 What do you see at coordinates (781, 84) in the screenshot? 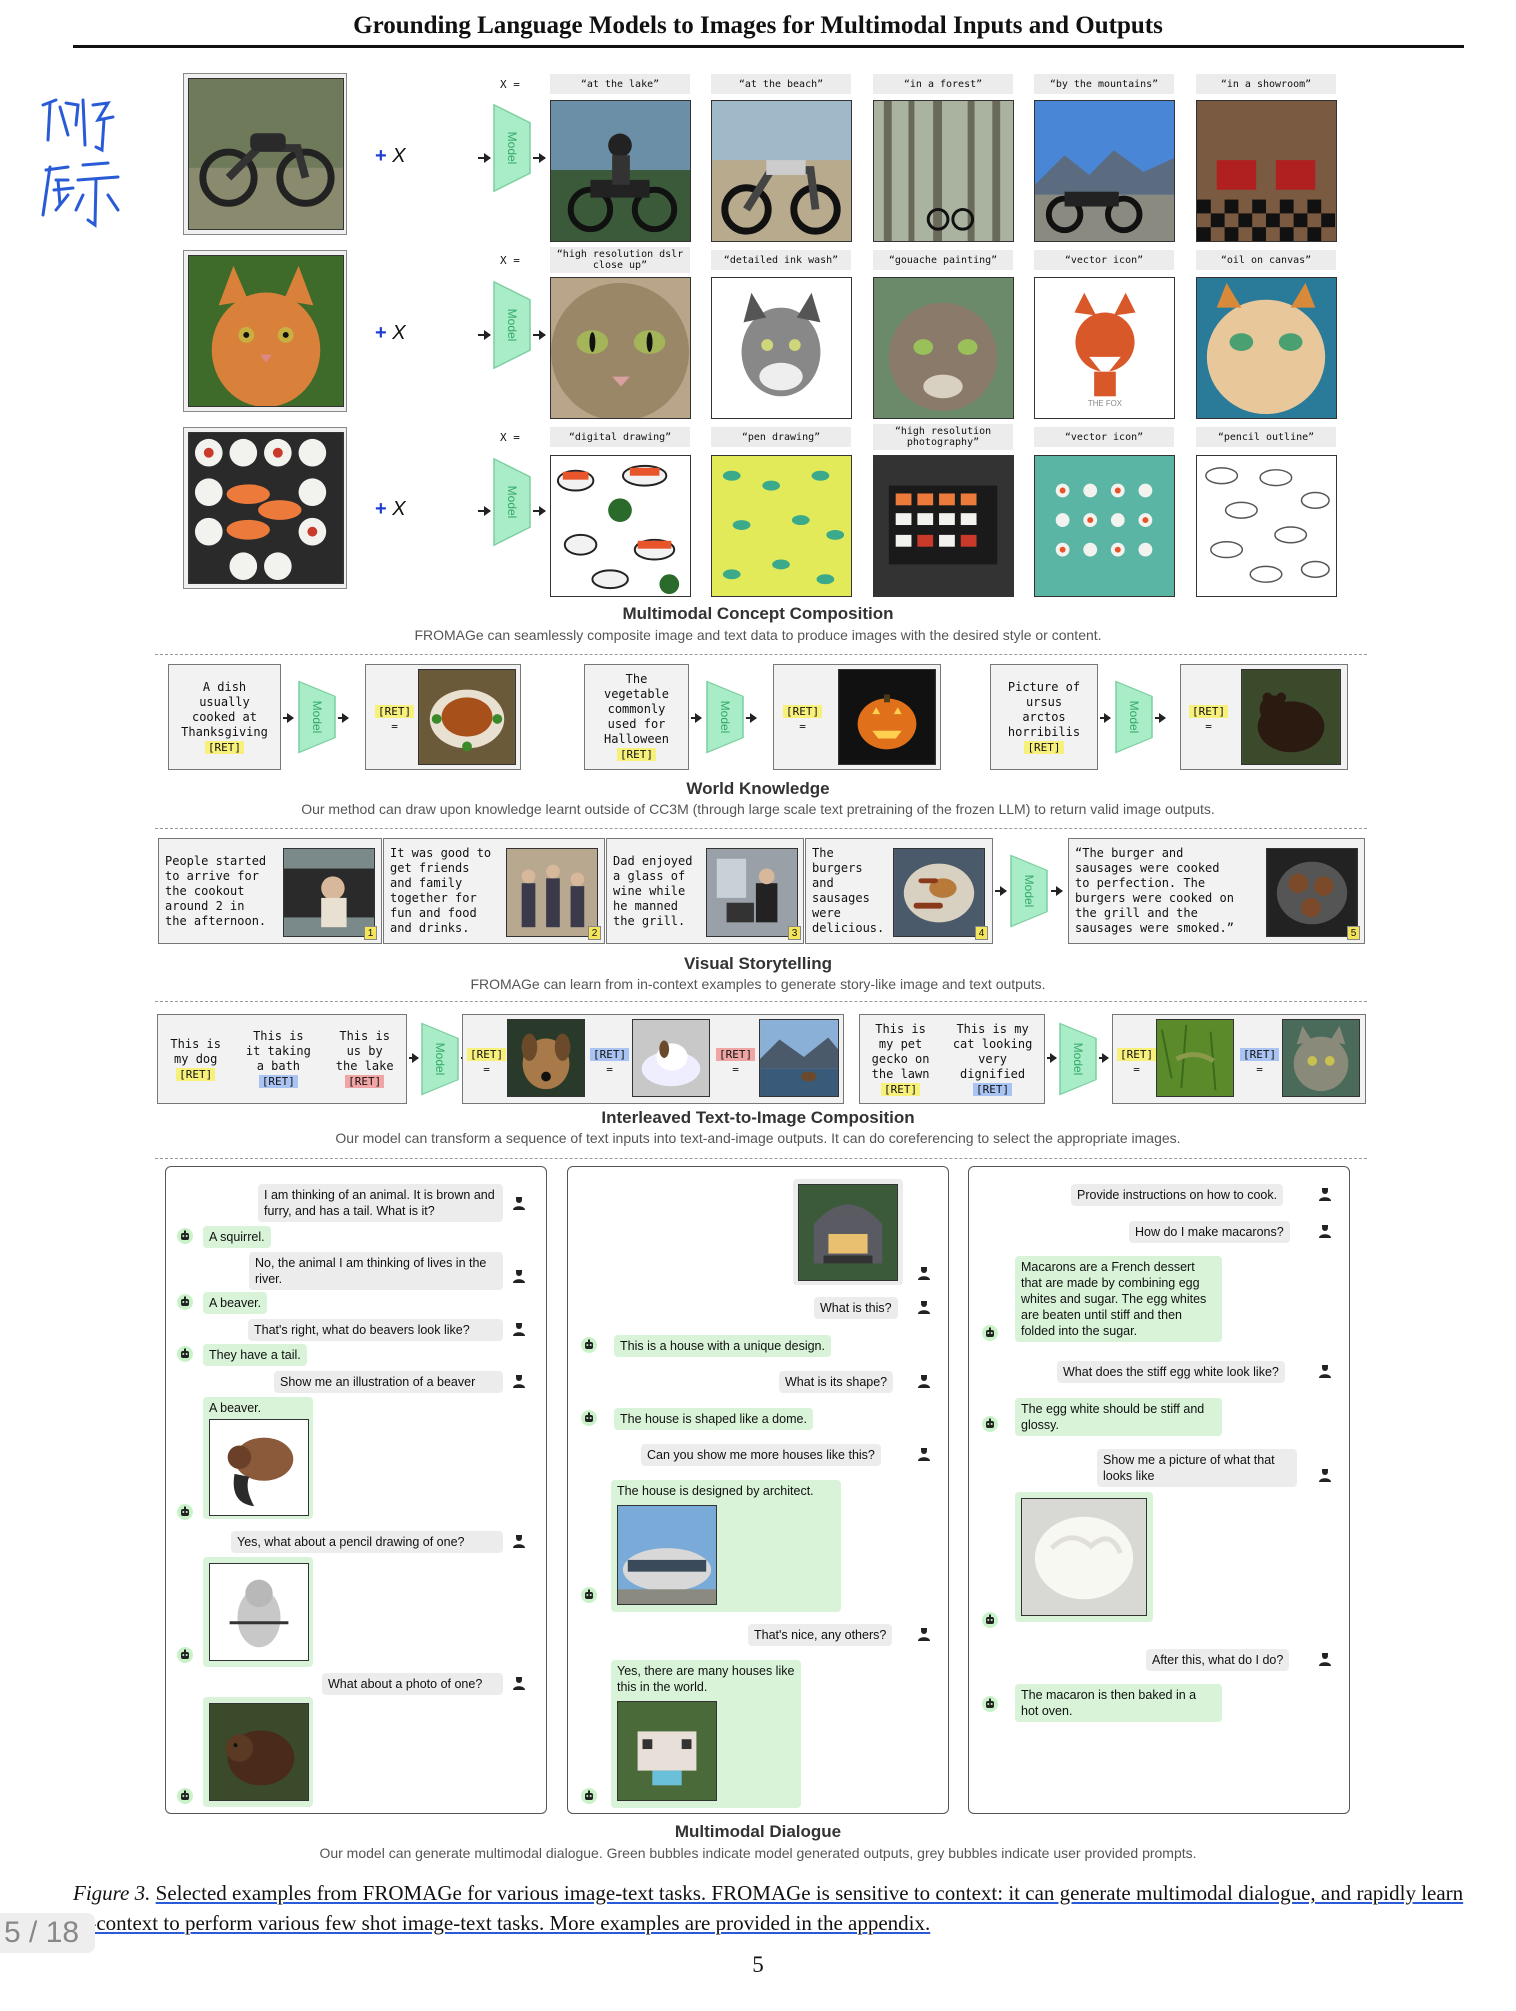
I see `style-prompt: “at the beach”` at bounding box center [781, 84].